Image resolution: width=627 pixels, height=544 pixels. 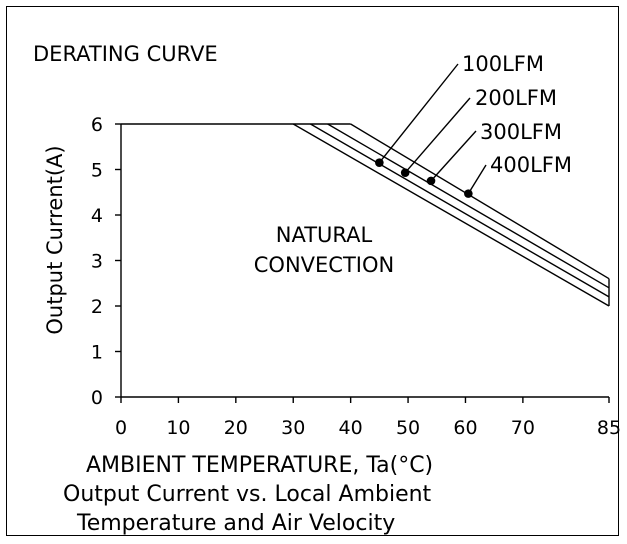 I want to click on y-axis-label: Output Current(A), so click(x=55, y=239).